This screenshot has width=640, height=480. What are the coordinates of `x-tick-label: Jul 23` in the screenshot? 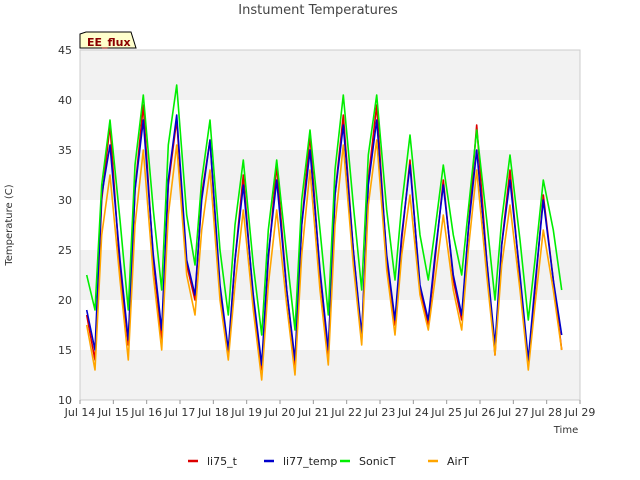 It's located at (380, 412).